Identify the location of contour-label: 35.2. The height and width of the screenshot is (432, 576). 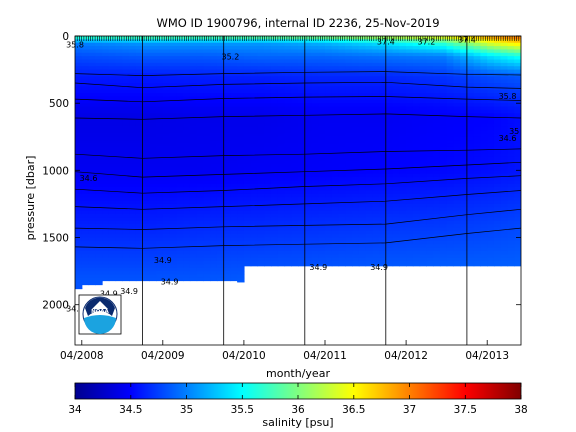
(230, 57).